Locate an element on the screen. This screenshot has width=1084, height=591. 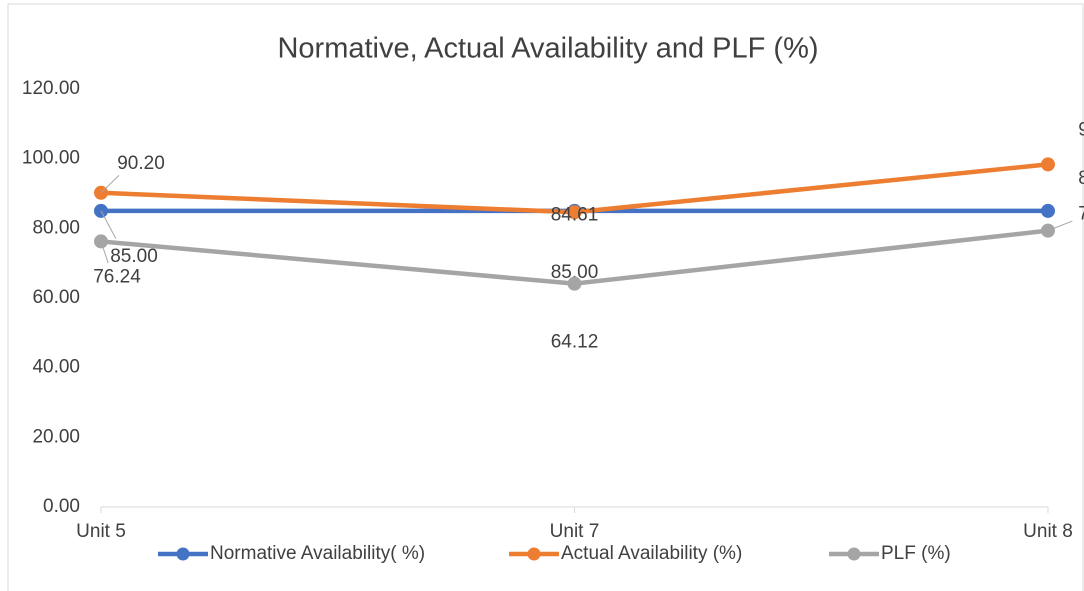
data-label: 76.24 is located at coordinates (117, 276).